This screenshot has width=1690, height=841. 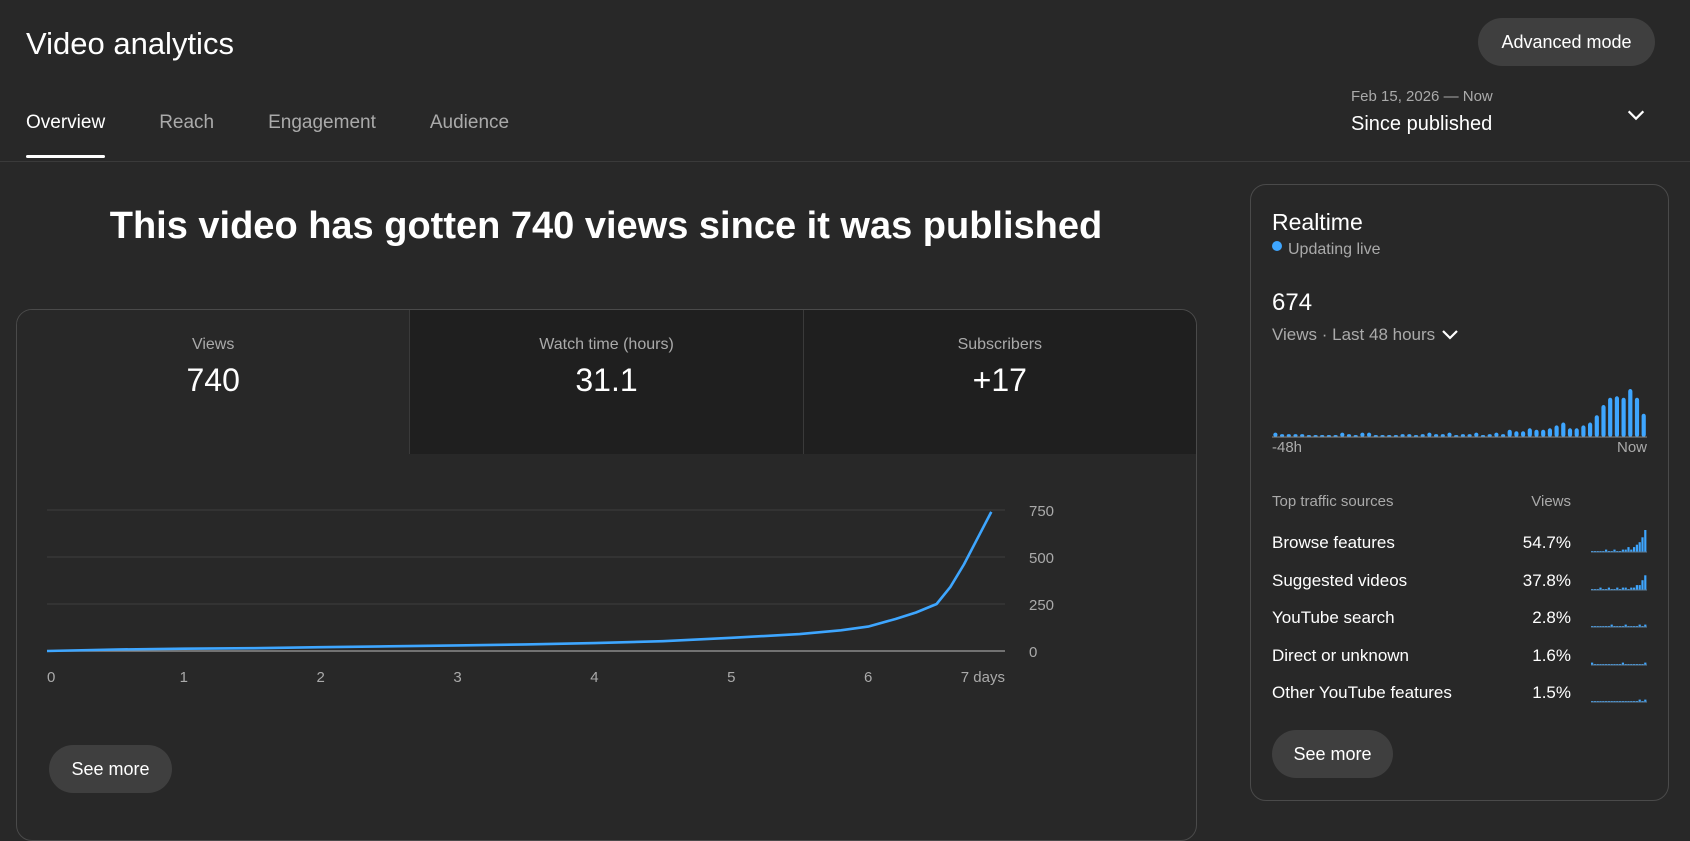 I want to click on x-tick-label: 7 days, so click(x=983, y=677).